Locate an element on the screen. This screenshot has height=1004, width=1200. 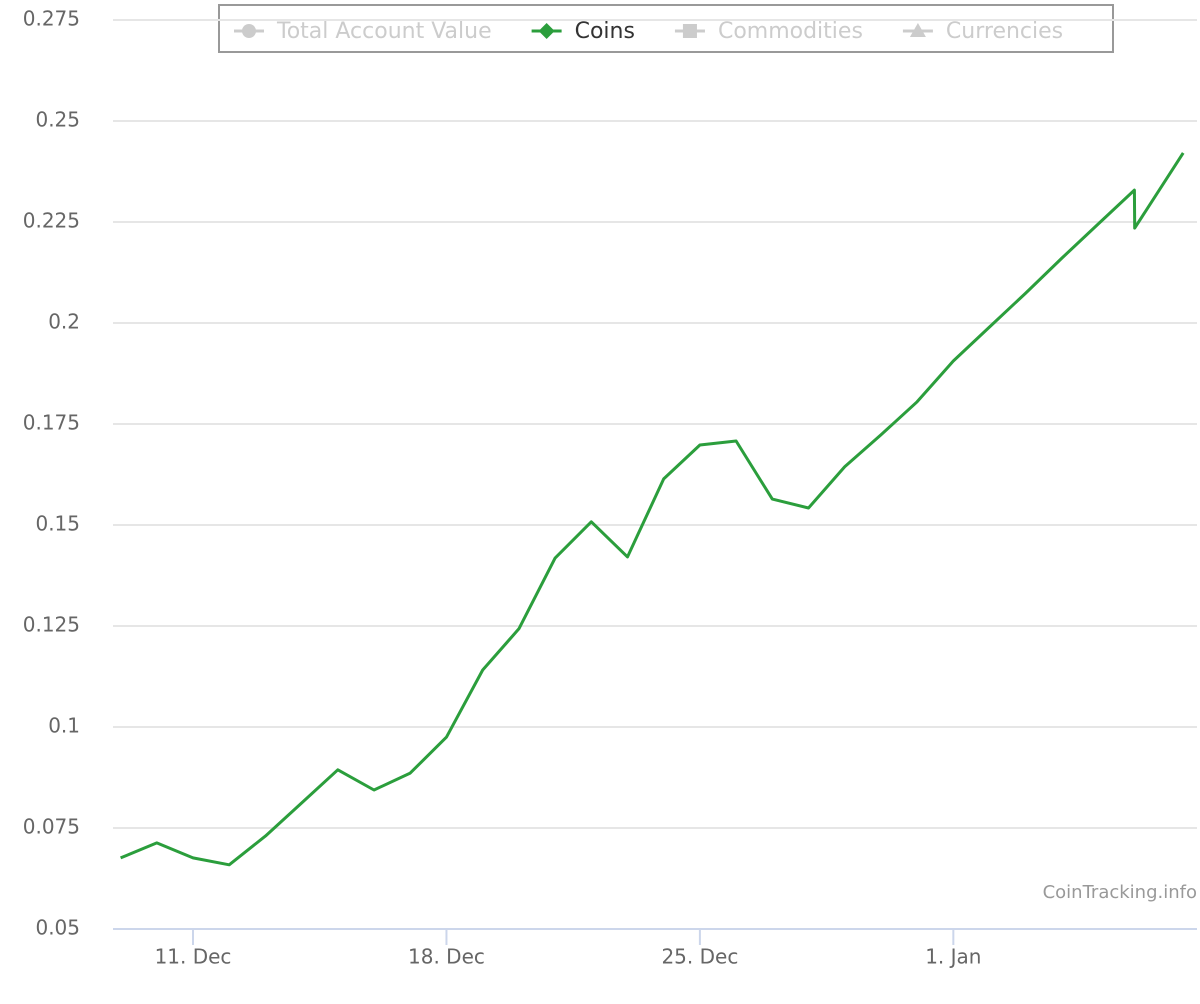
legend-label: Total Account Value is located at coordinates (384, 31).